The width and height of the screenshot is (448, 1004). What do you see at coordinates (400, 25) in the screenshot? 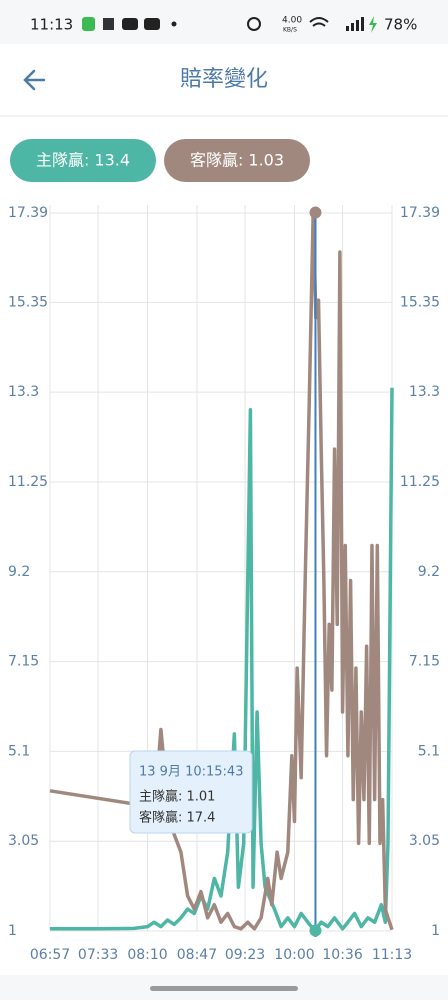
I see `battery: 78%` at bounding box center [400, 25].